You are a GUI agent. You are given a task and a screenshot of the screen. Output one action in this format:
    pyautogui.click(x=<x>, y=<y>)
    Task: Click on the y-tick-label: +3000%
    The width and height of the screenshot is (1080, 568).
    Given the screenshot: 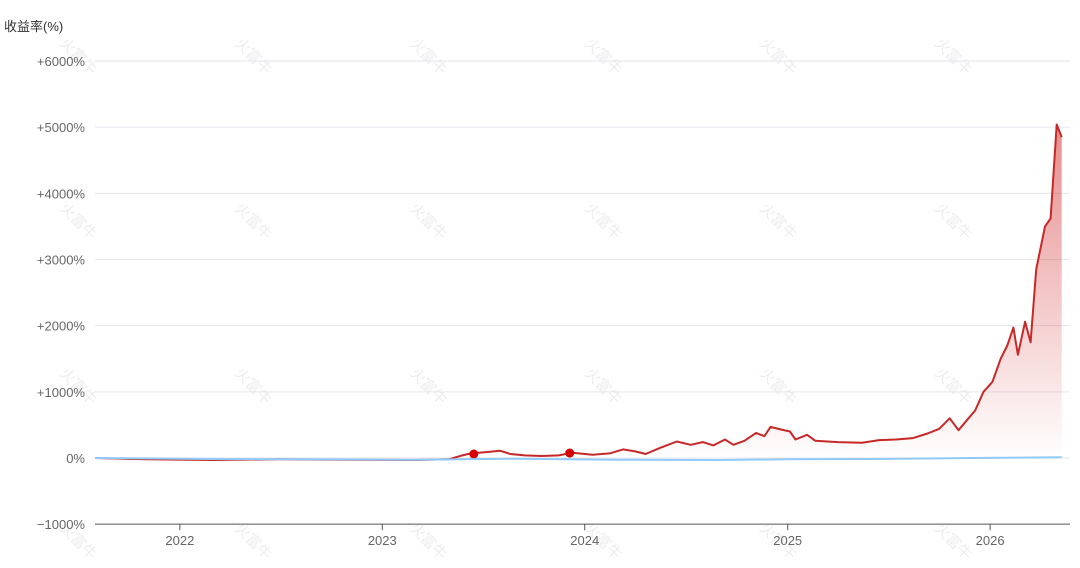 What is the action you would take?
    pyautogui.click(x=61, y=259)
    